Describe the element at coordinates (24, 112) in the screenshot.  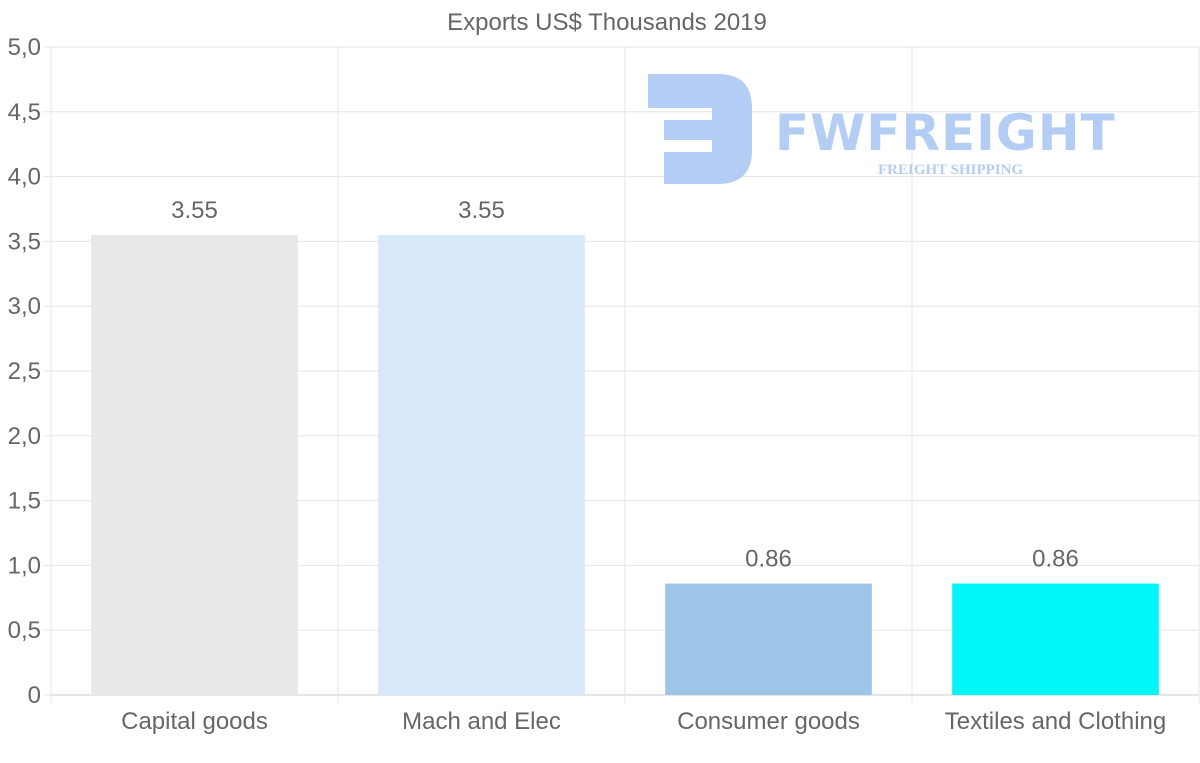
I see `y-tick-label: 4,5` at that location.